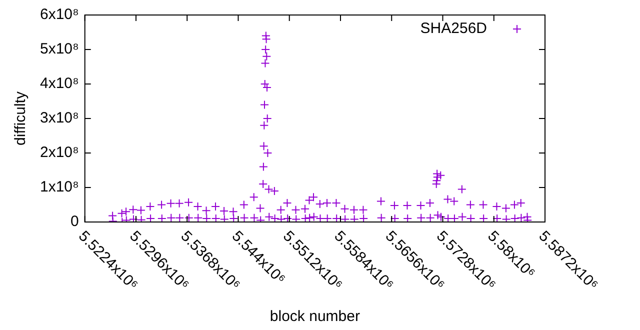 The image size is (640, 330). I want to click on y-tick-label: 5x10⁸, so click(59, 49).